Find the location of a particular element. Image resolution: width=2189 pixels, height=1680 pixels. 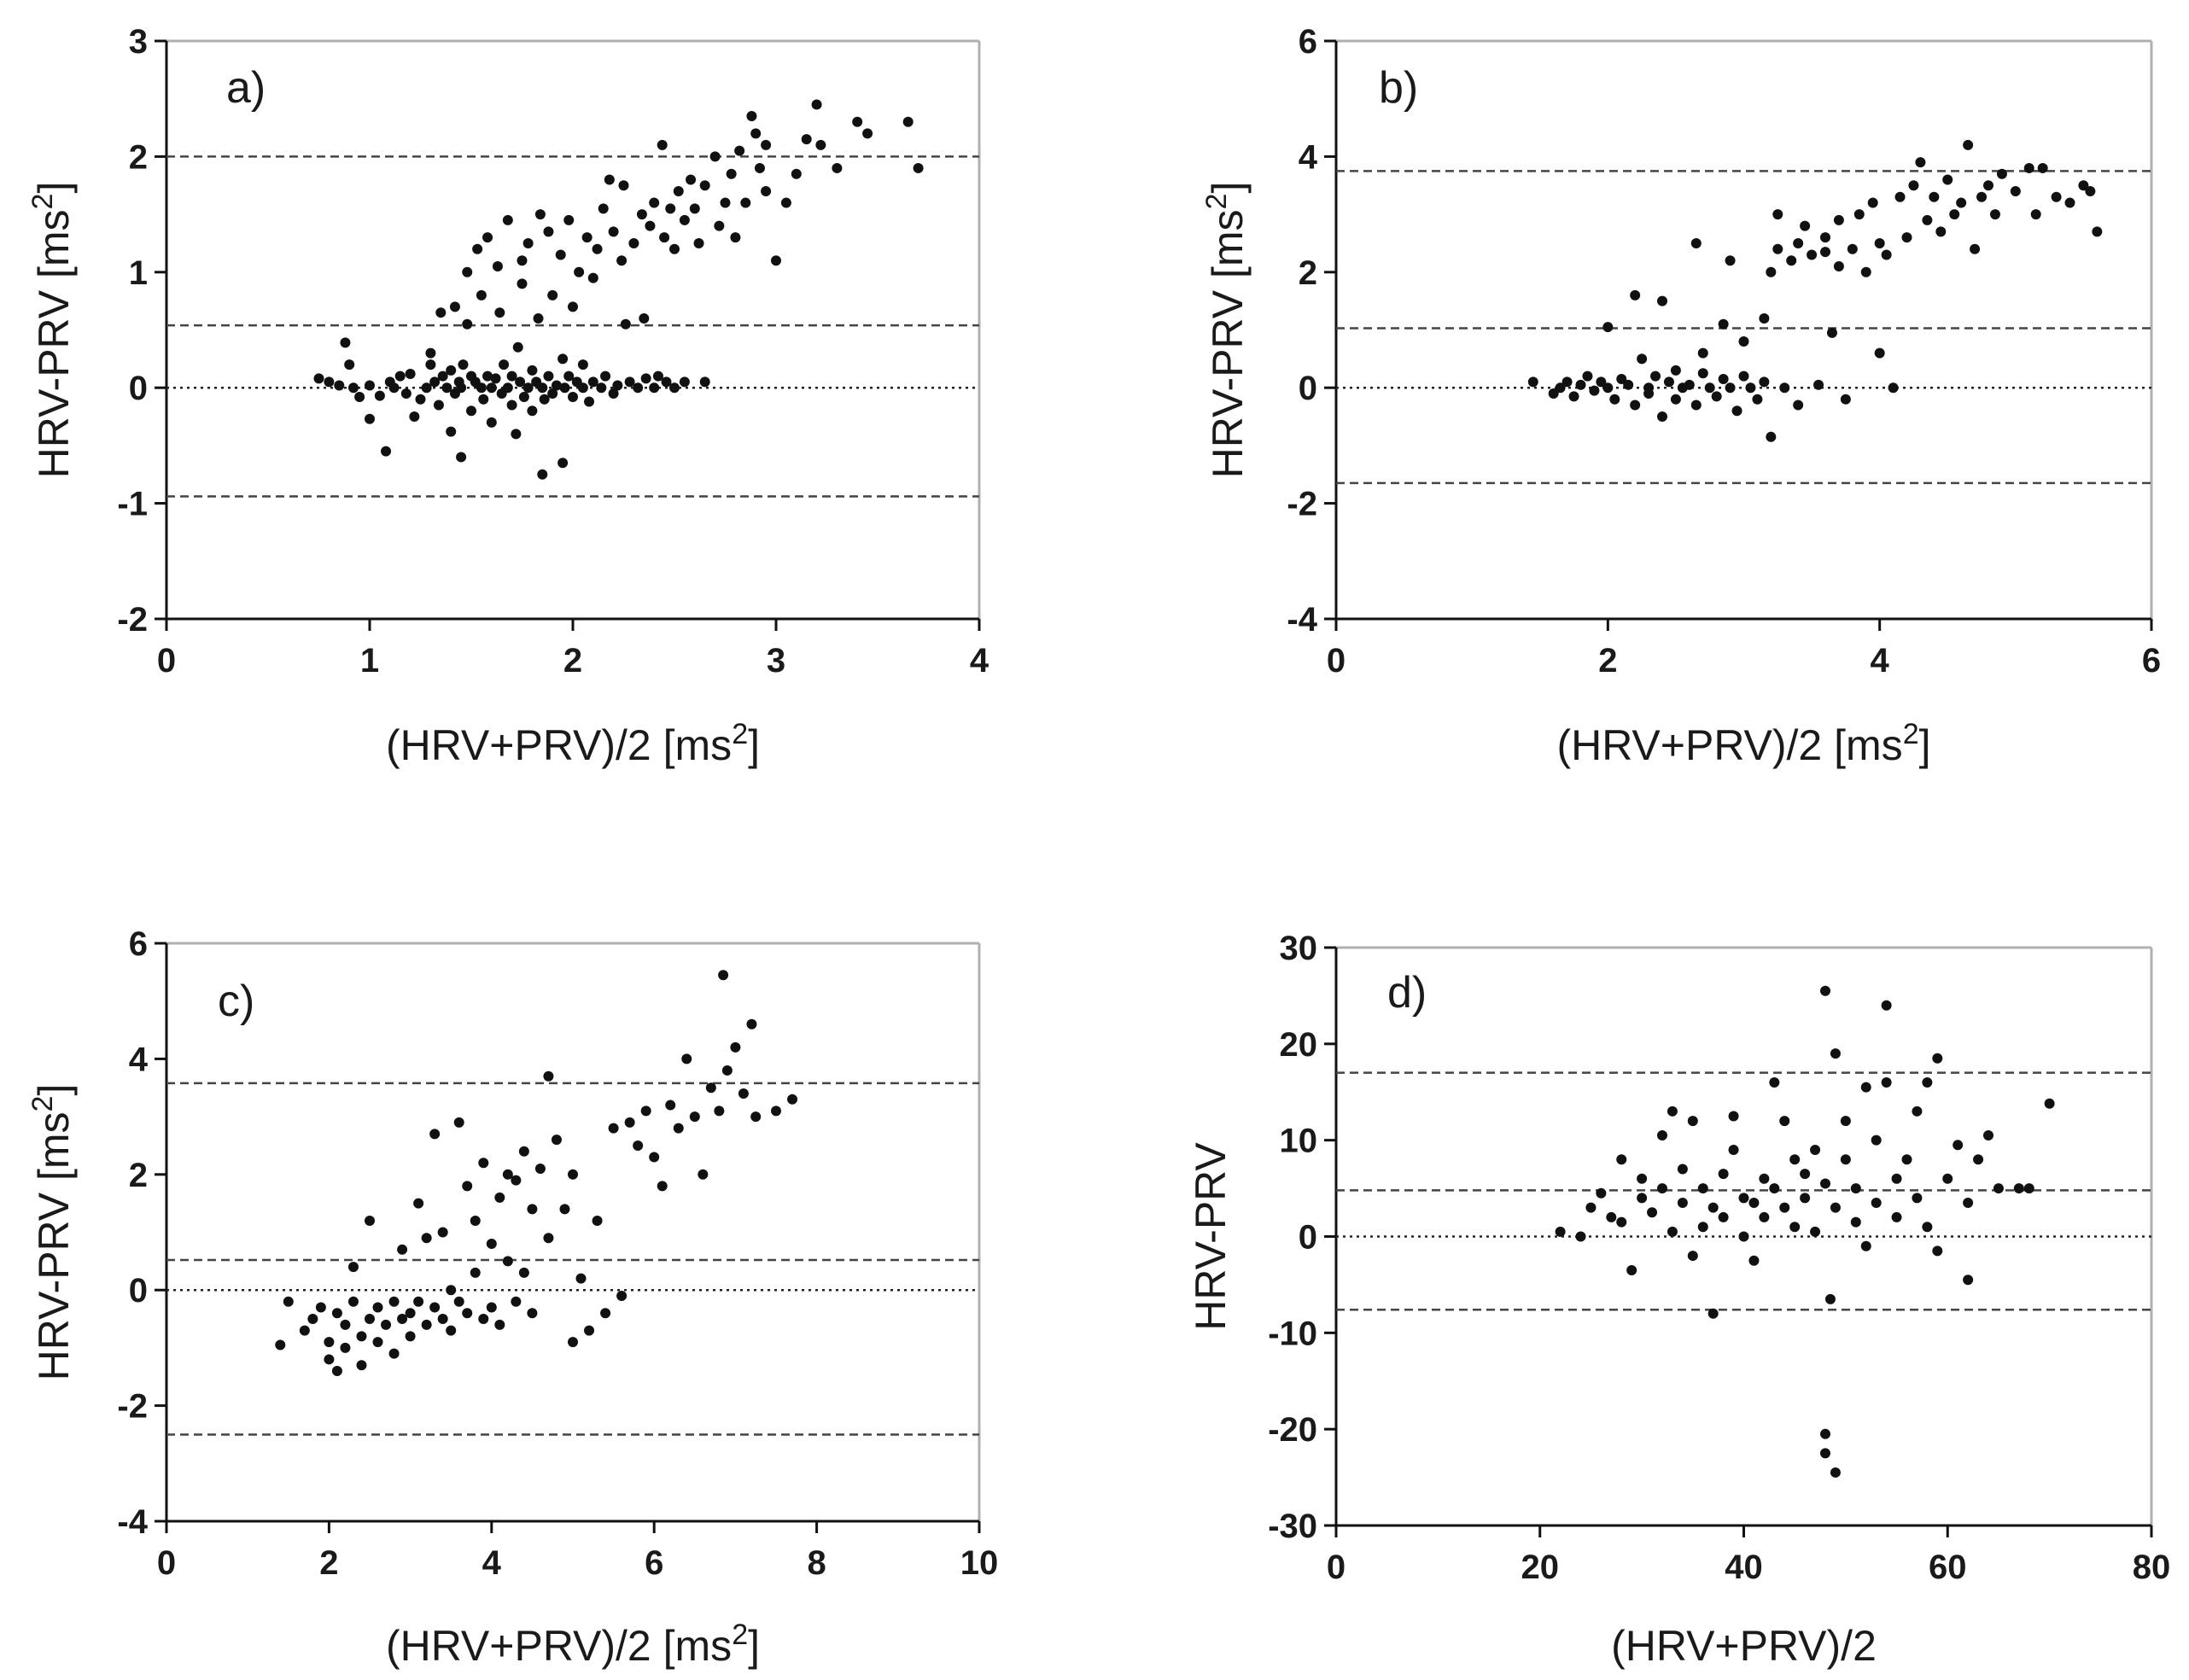

panel-label: c) is located at coordinates (236, 1001).